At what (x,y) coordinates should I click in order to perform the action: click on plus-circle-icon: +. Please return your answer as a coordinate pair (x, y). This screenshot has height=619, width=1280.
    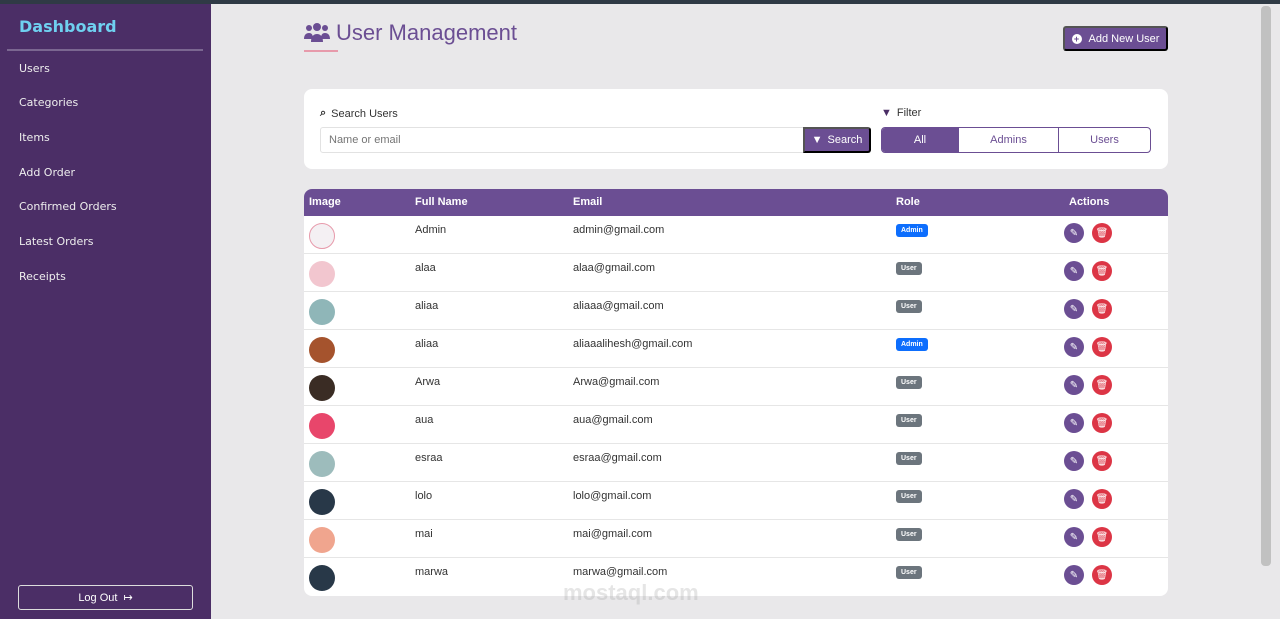
    Looking at the image, I should click on (1076, 38).